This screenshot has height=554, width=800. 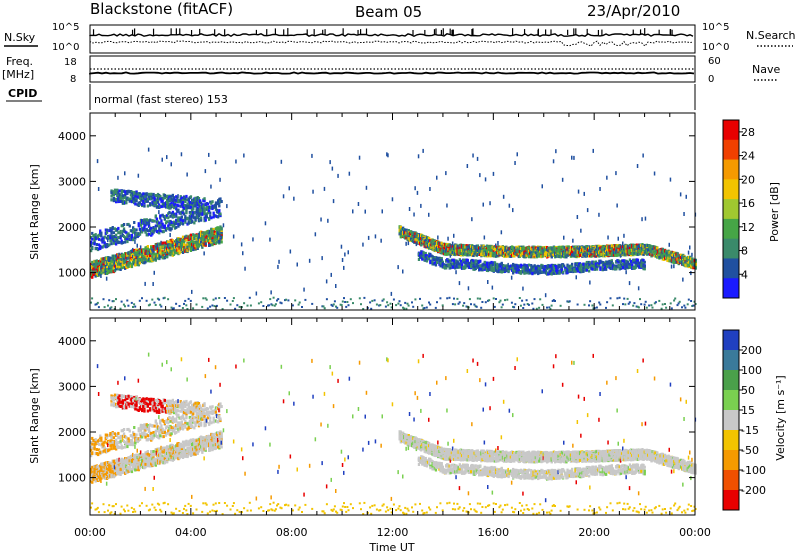 I want to click on nave-right-tick-bottom: 0, so click(x=711, y=79).